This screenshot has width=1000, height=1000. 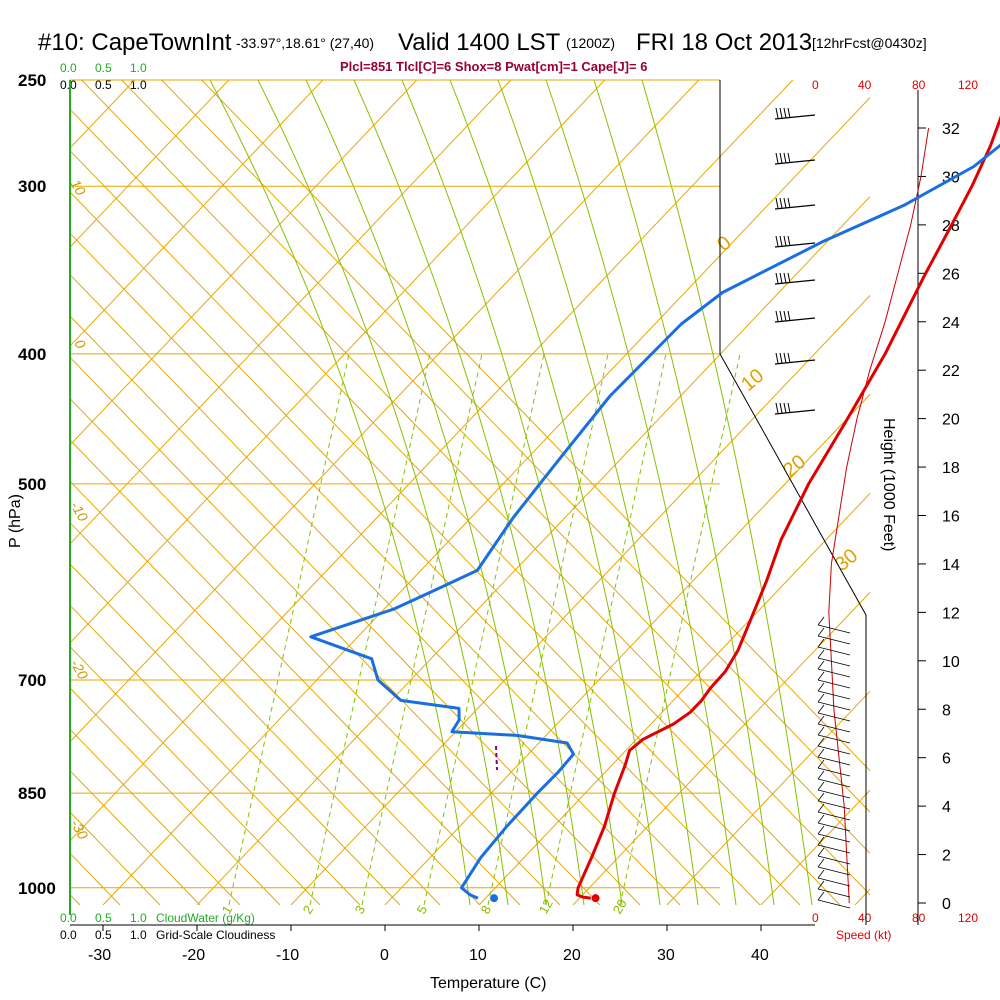 What do you see at coordinates (572, 955) in the screenshot?
I see `temp-tick-label: 20` at bounding box center [572, 955].